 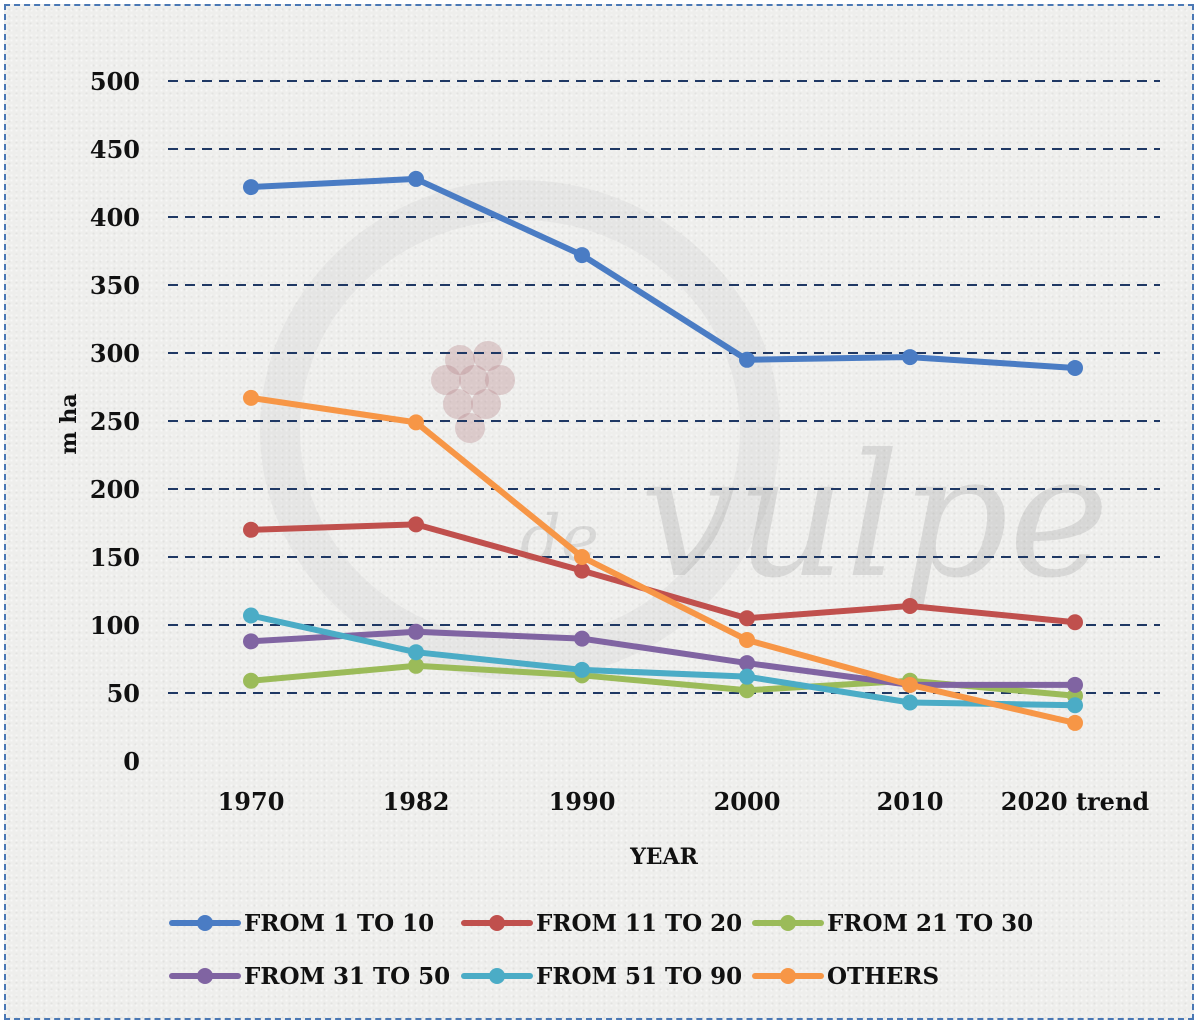 I want to click on y-axis-ticks: 0 50 100 150 200 250 300 350 400 450 500, so click(x=115, y=421).